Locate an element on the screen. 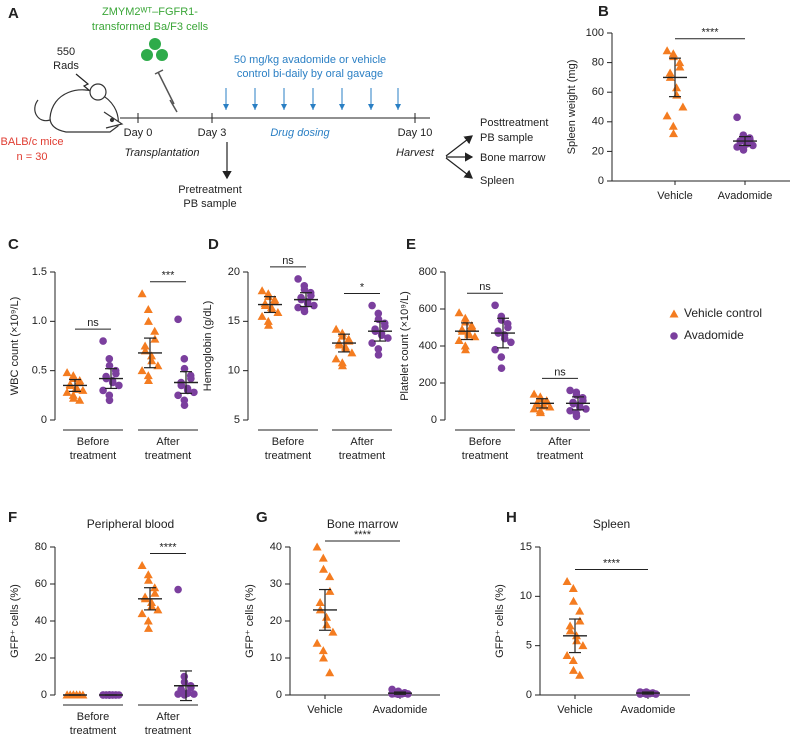 The image size is (794, 743). syringe is located at coordinates (166, 91).